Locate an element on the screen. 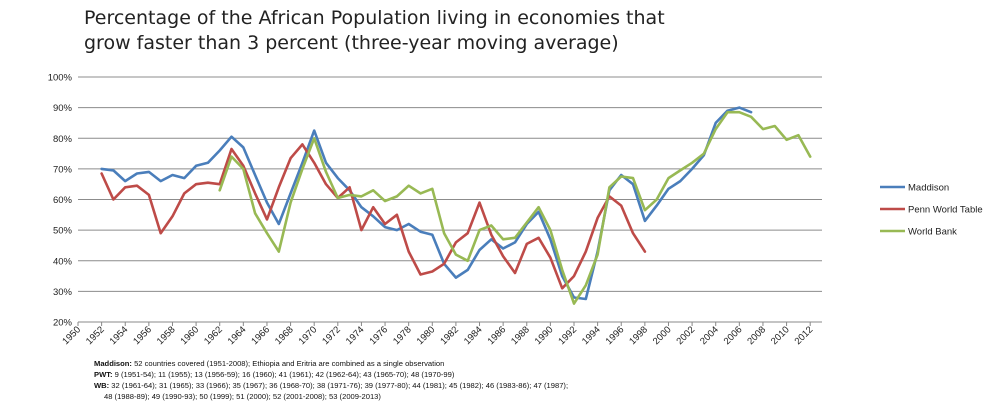 This screenshot has width=992, height=406. x-tick-label: 1958 is located at coordinates (166, 335).